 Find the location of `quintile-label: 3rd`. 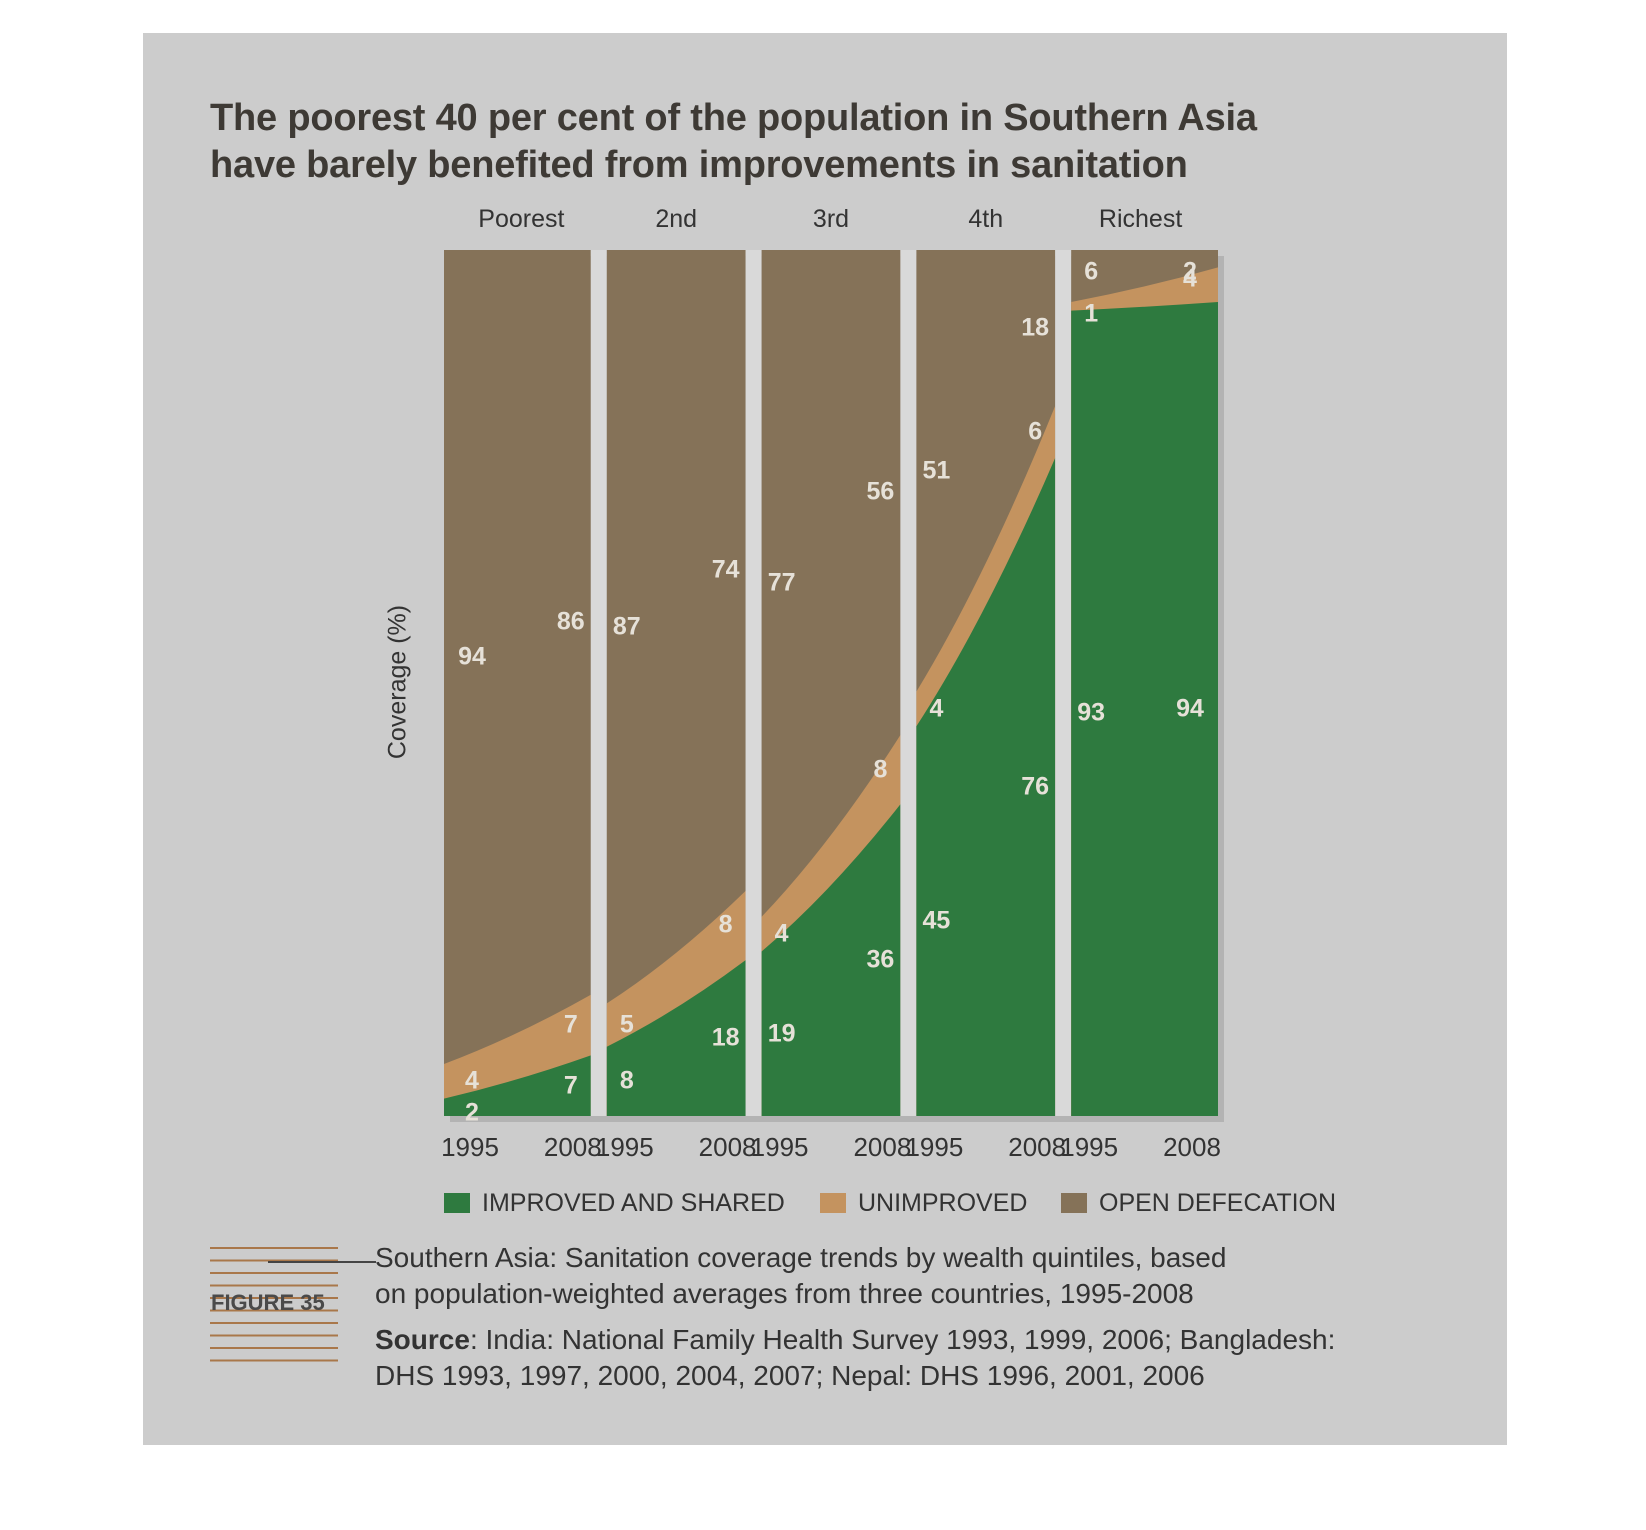

quintile-label: 3rd is located at coordinates (831, 219).